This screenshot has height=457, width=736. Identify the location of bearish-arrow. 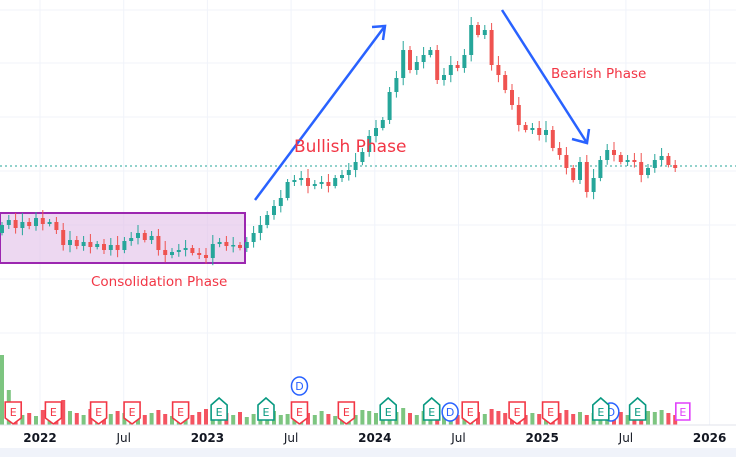
(545, 77).